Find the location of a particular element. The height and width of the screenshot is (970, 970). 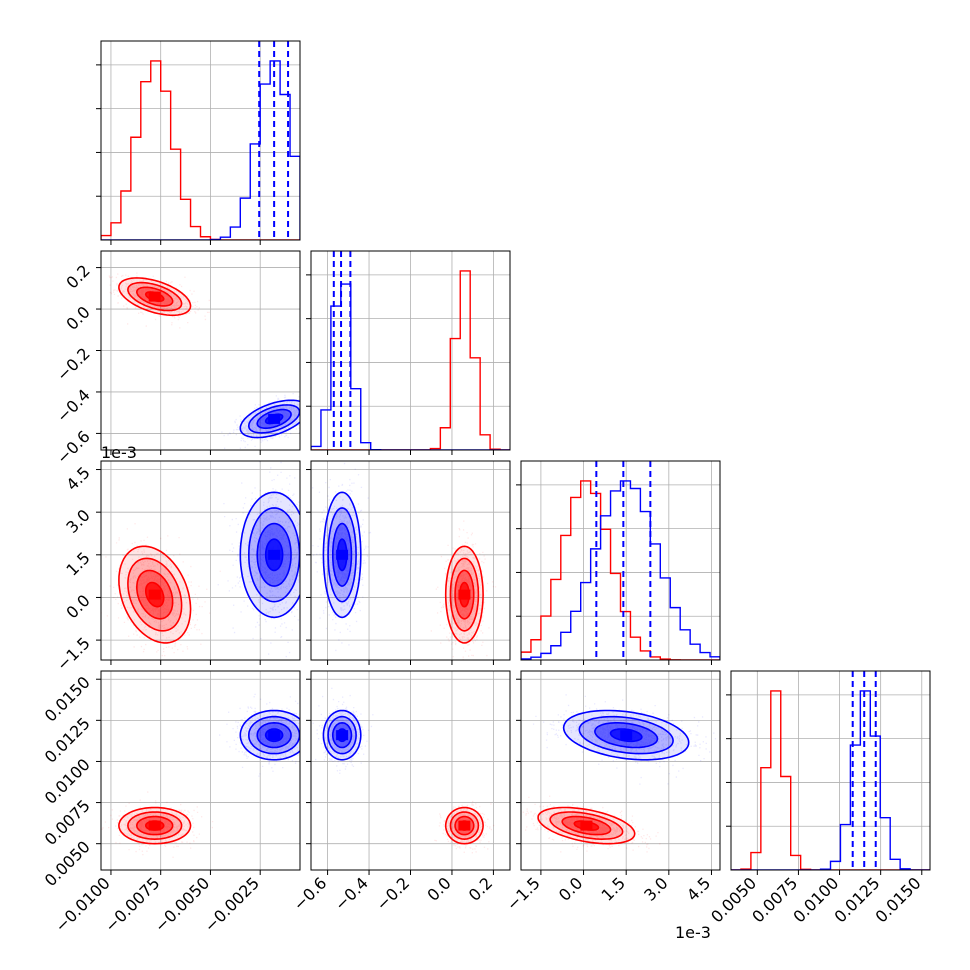

x-tick-label: 4.5 is located at coordinates (698, 888).